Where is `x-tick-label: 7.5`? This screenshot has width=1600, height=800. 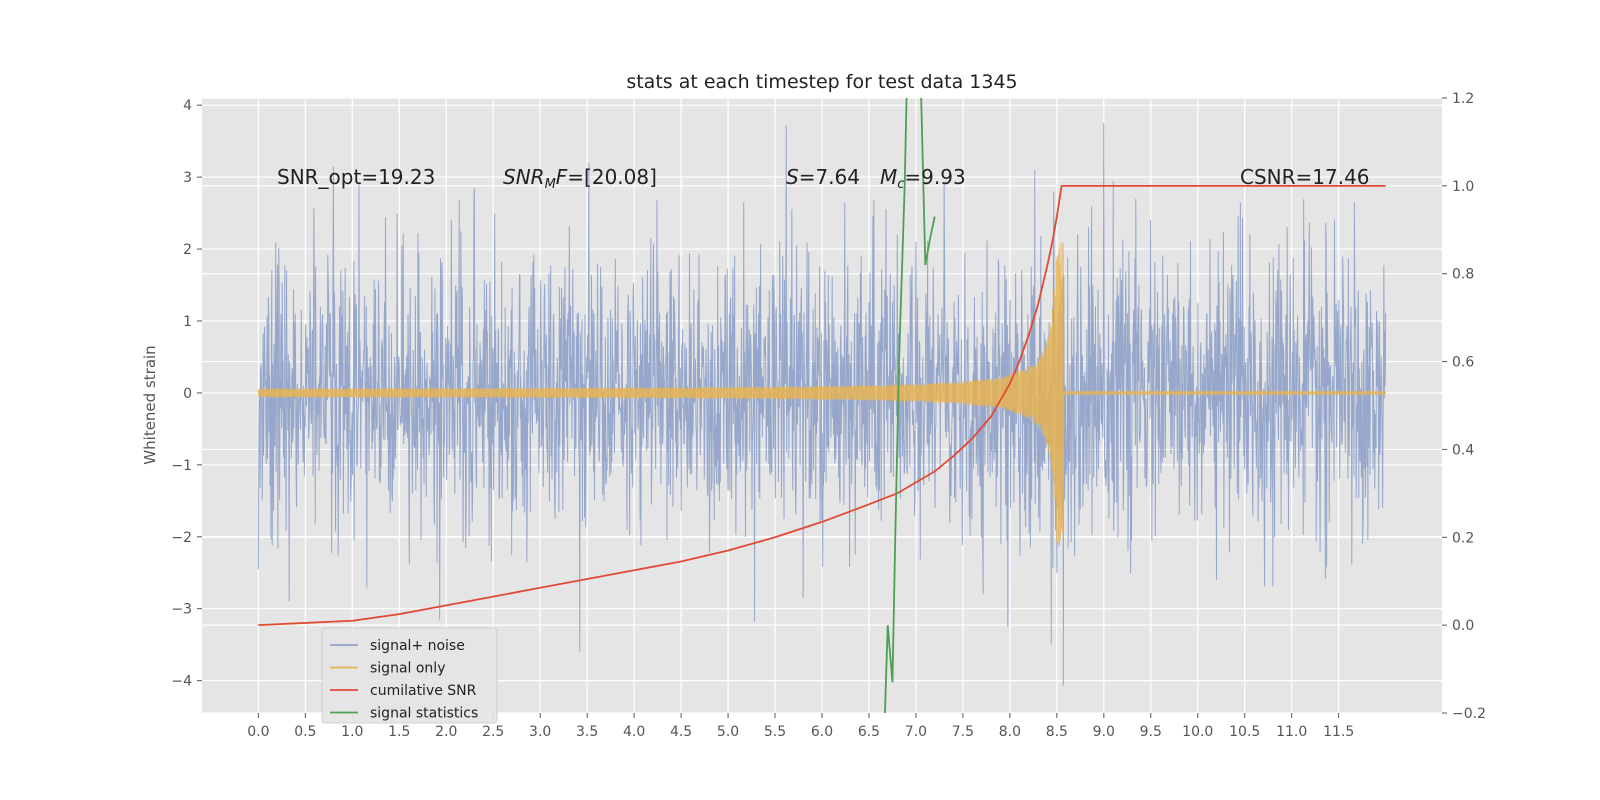
x-tick-label: 7.5 is located at coordinates (963, 732).